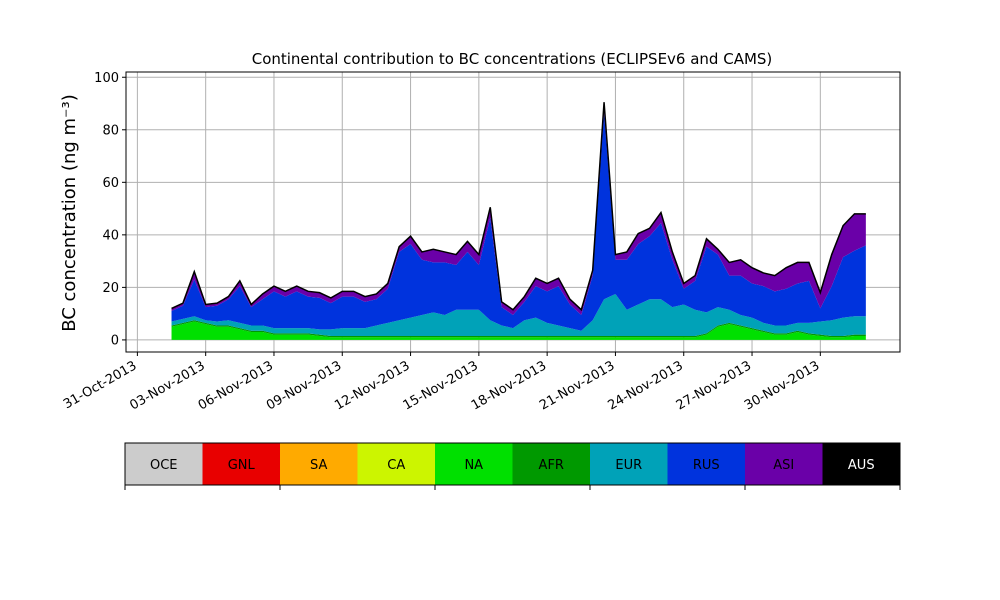 This screenshot has height=600, width=1000. I want to click on legend-label-sa: SA, so click(318, 465).